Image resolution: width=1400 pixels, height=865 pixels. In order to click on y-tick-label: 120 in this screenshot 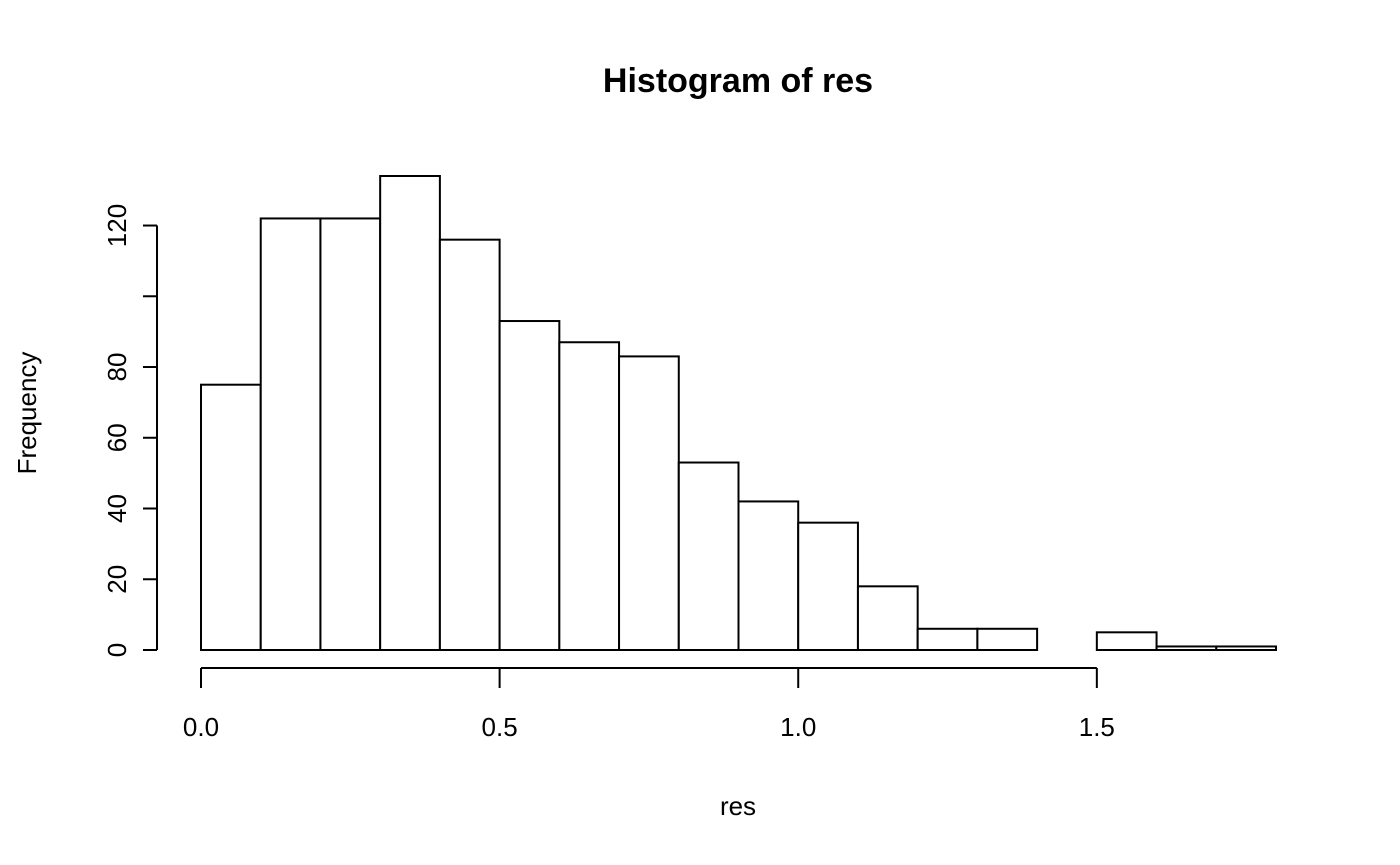, I will do `click(117, 225)`.